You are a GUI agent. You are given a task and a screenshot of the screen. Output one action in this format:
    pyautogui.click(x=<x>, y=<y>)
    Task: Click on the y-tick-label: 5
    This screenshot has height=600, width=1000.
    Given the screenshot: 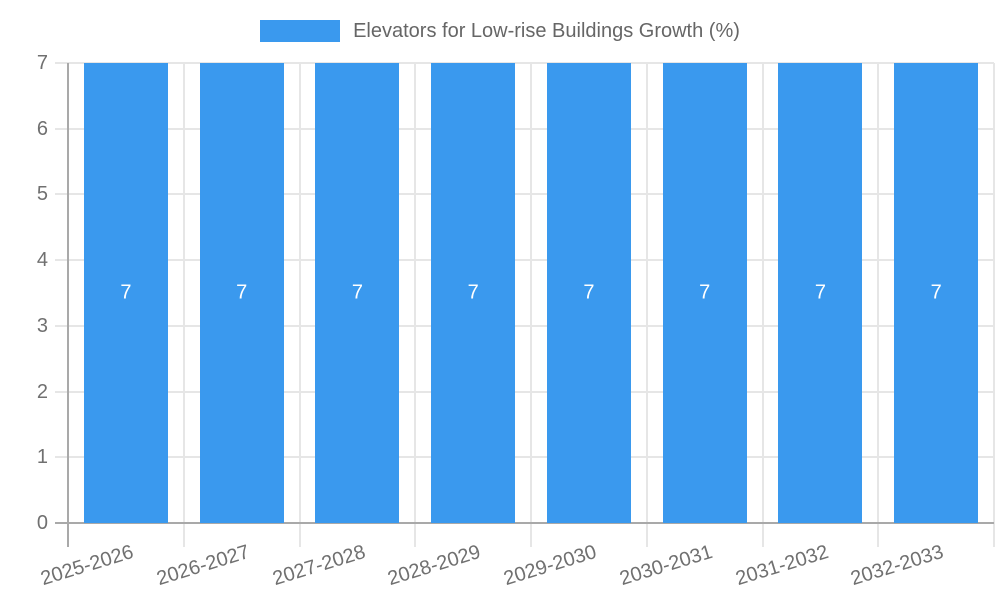 What is the action you would take?
    pyautogui.click(x=42, y=194)
    